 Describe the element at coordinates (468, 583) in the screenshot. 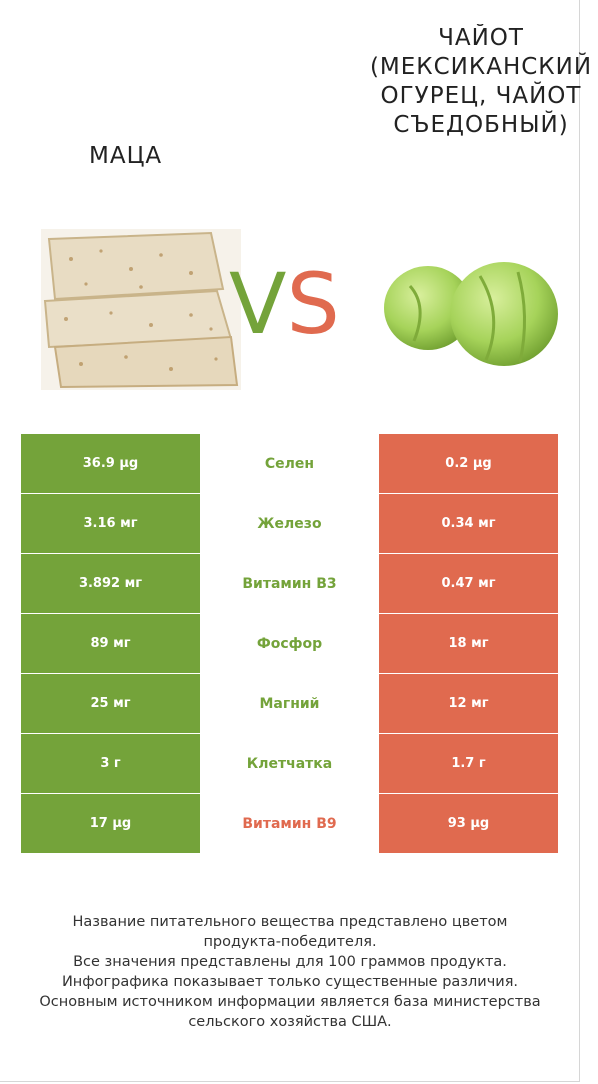

I see `right-value: 0.47 мг` at that location.